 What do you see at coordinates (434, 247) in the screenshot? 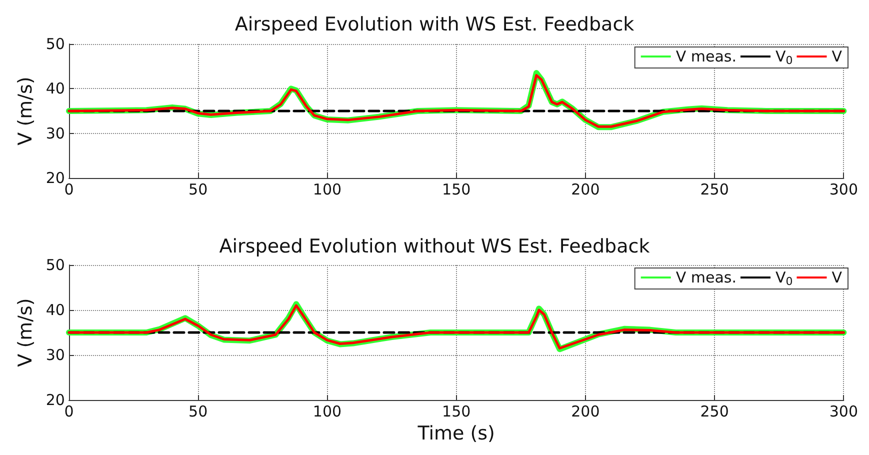
I see `chart-title: Airspeed Evolution without WS Est. Feedback` at bounding box center [434, 247].